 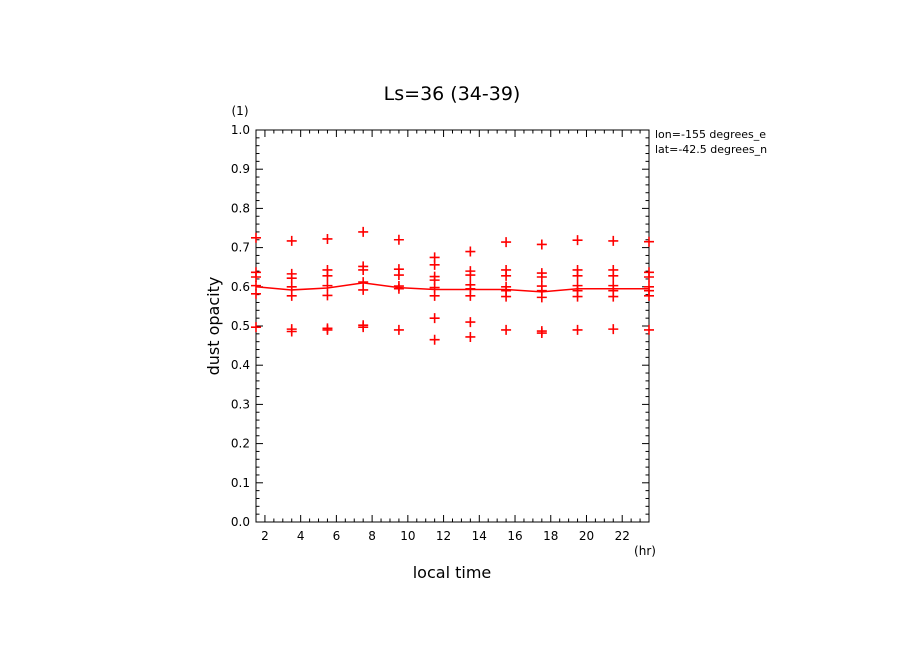 What do you see at coordinates (710, 134) in the screenshot?
I see `annotation-lon: lon=-155 degrees_e` at bounding box center [710, 134].